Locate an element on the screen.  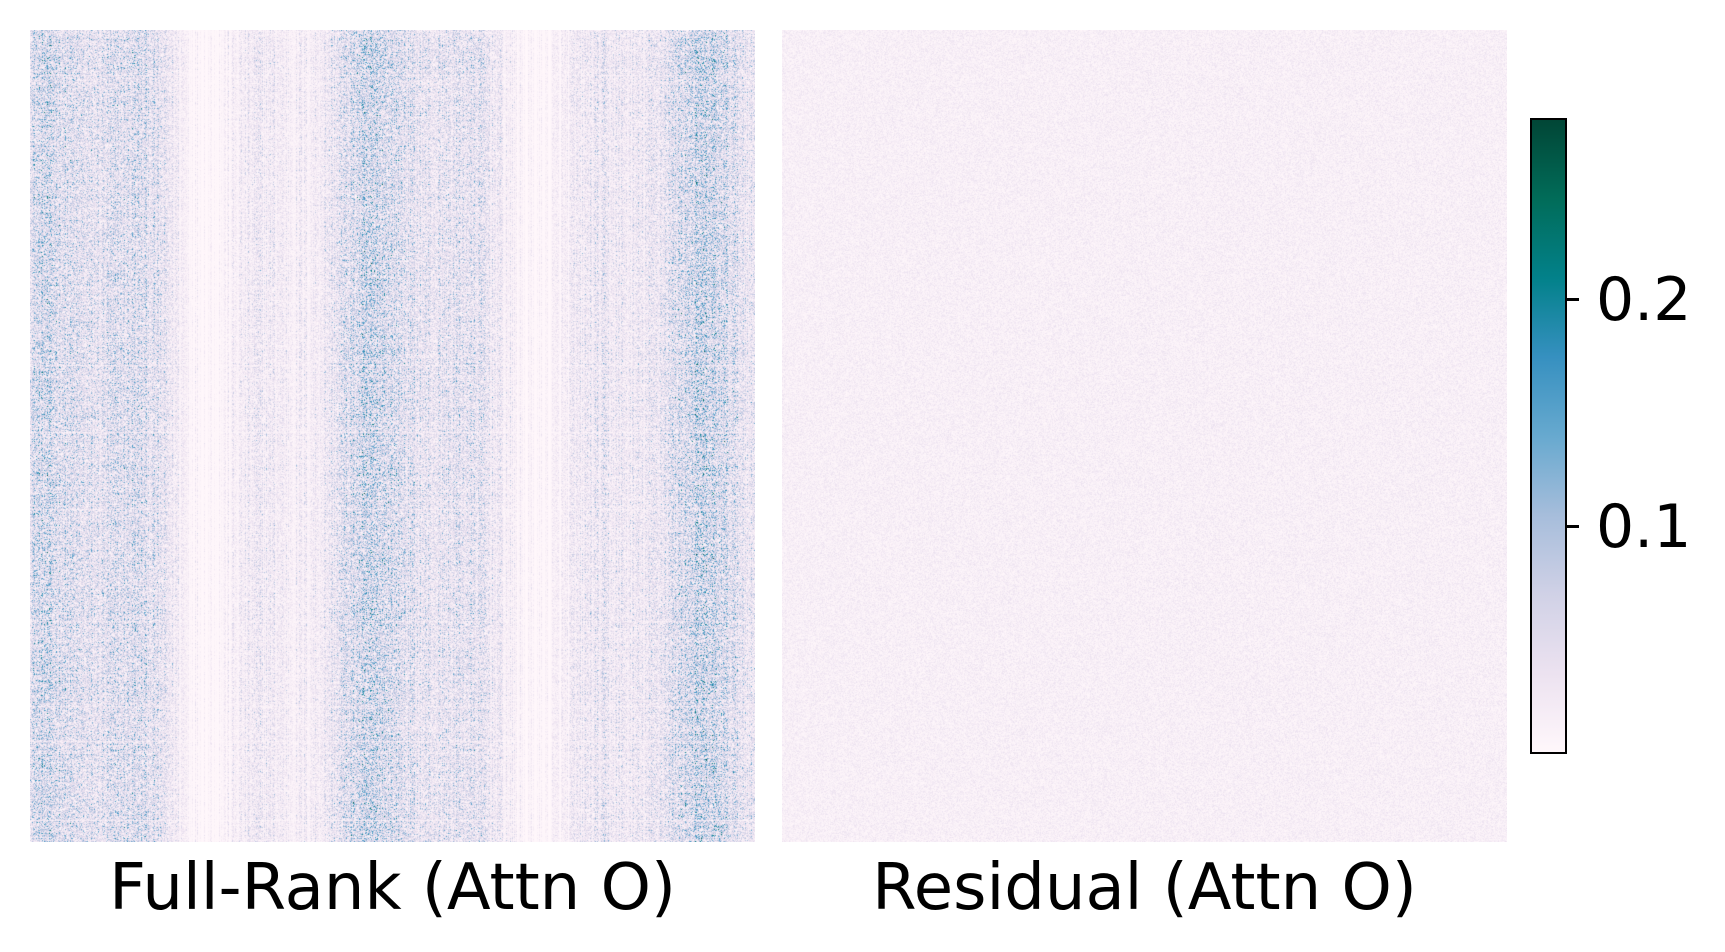
panel-label-residual: Residual (Attn O) is located at coordinates (1144, 888).